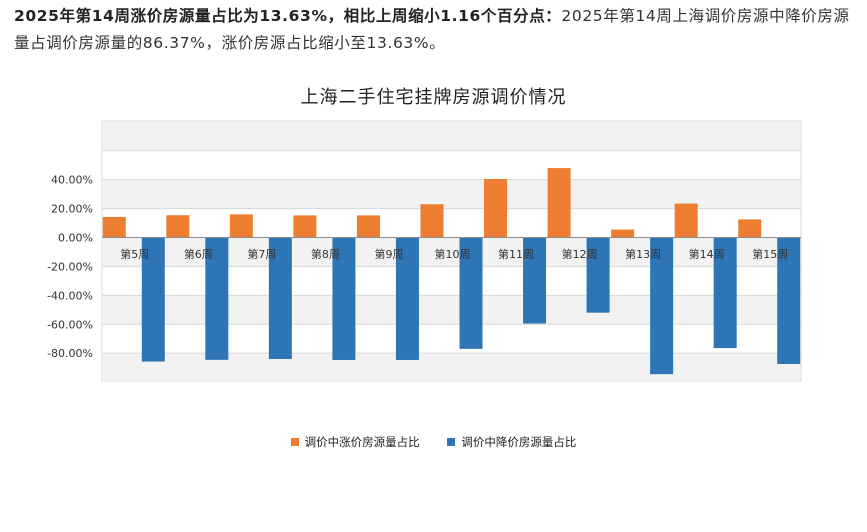  Describe the element at coordinates (70, 266) in the screenshot. I see `y-tick-label: -20.00%` at that location.